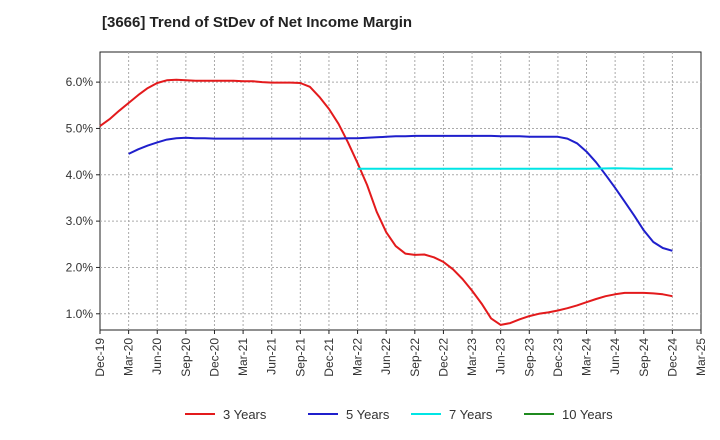  What do you see at coordinates (100, 357) in the screenshot?
I see `x-tick-label: Dec-19` at bounding box center [100, 357].